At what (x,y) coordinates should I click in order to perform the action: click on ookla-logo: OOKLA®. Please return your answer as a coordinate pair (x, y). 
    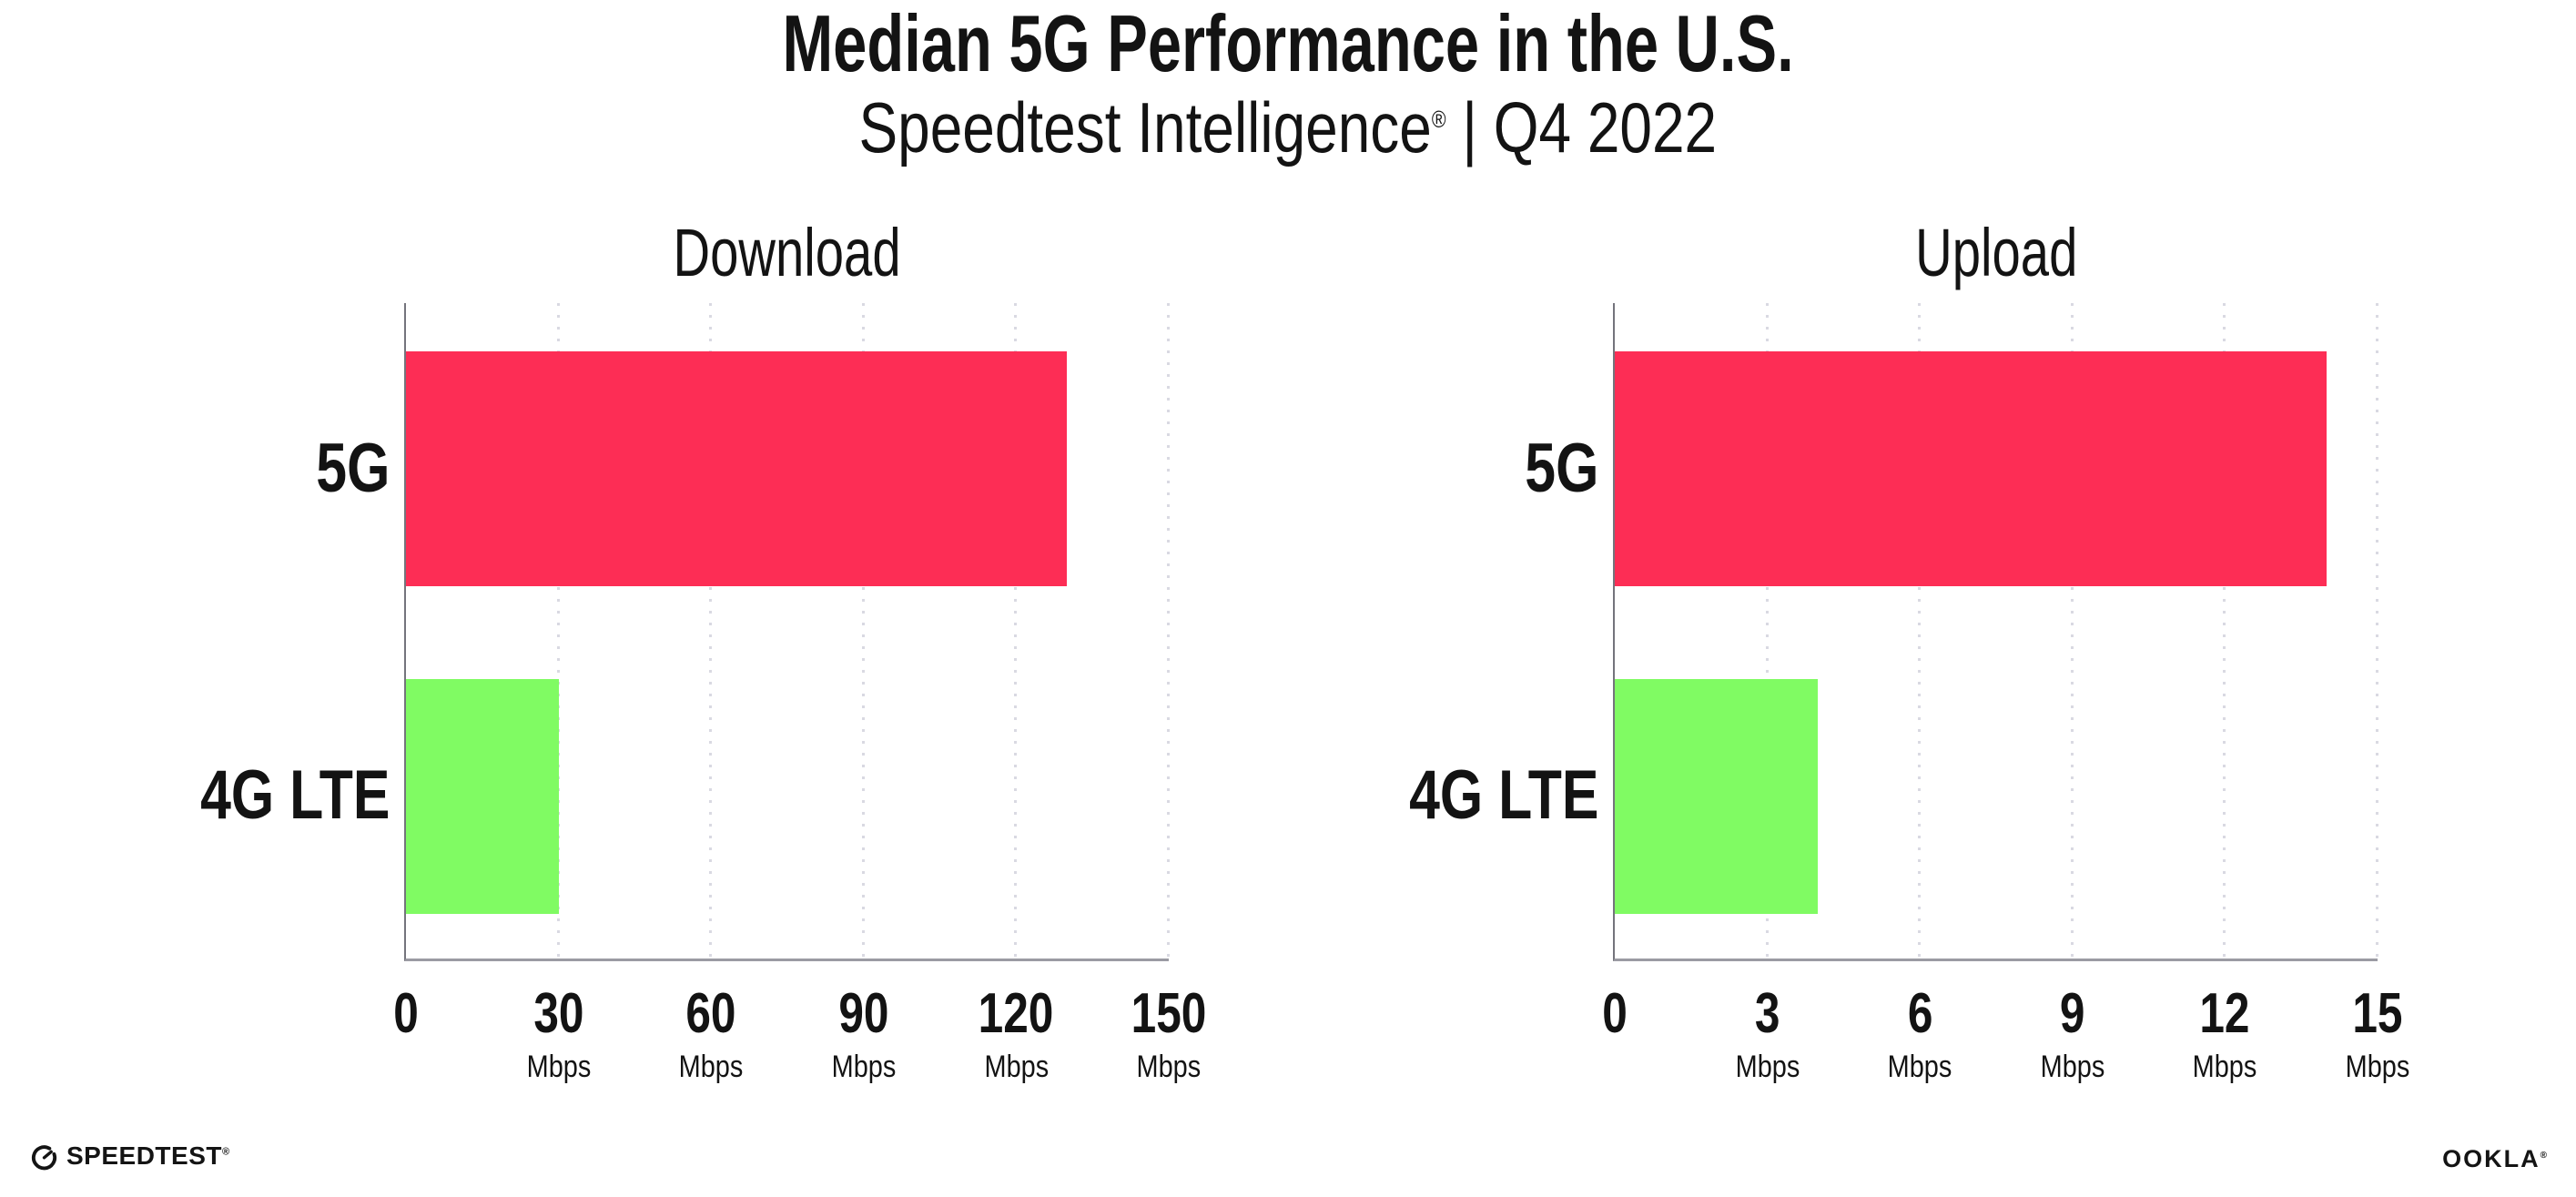
    Looking at the image, I should click on (2495, 1159).